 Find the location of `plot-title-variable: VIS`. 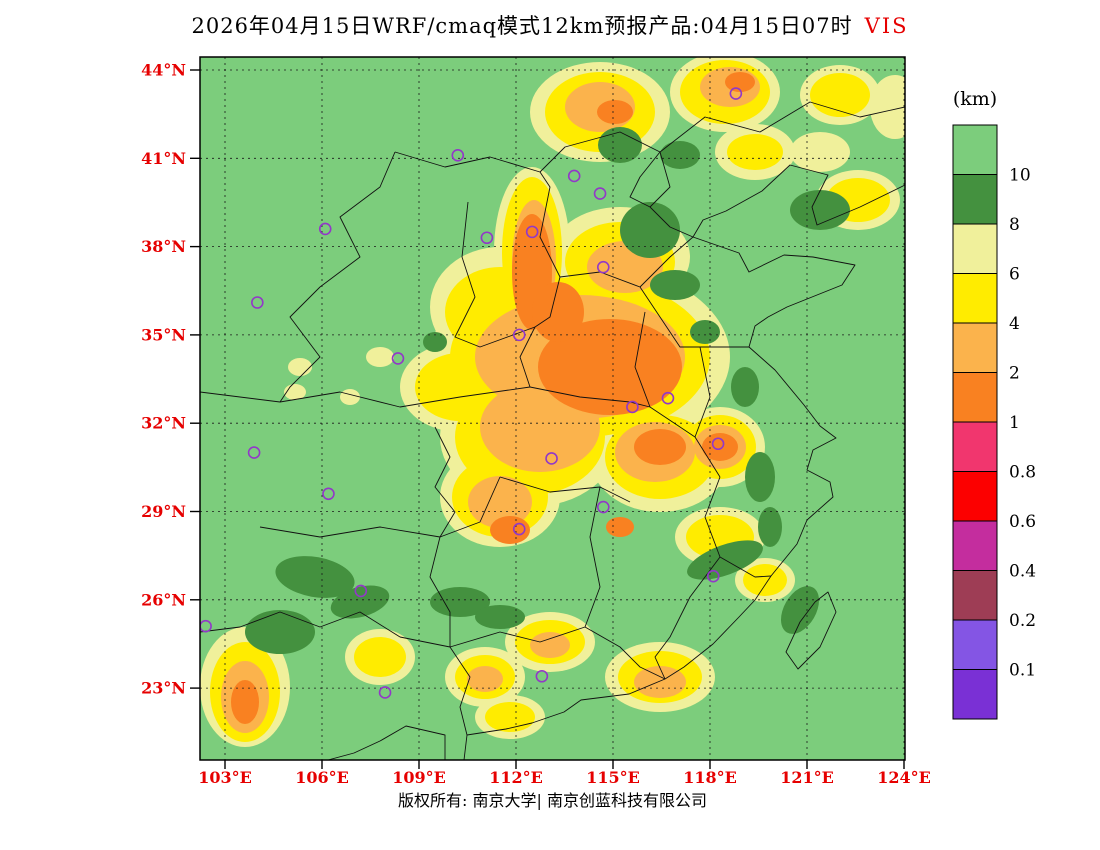

plot-title-variable: VIS is located at coordinates (886, 26).